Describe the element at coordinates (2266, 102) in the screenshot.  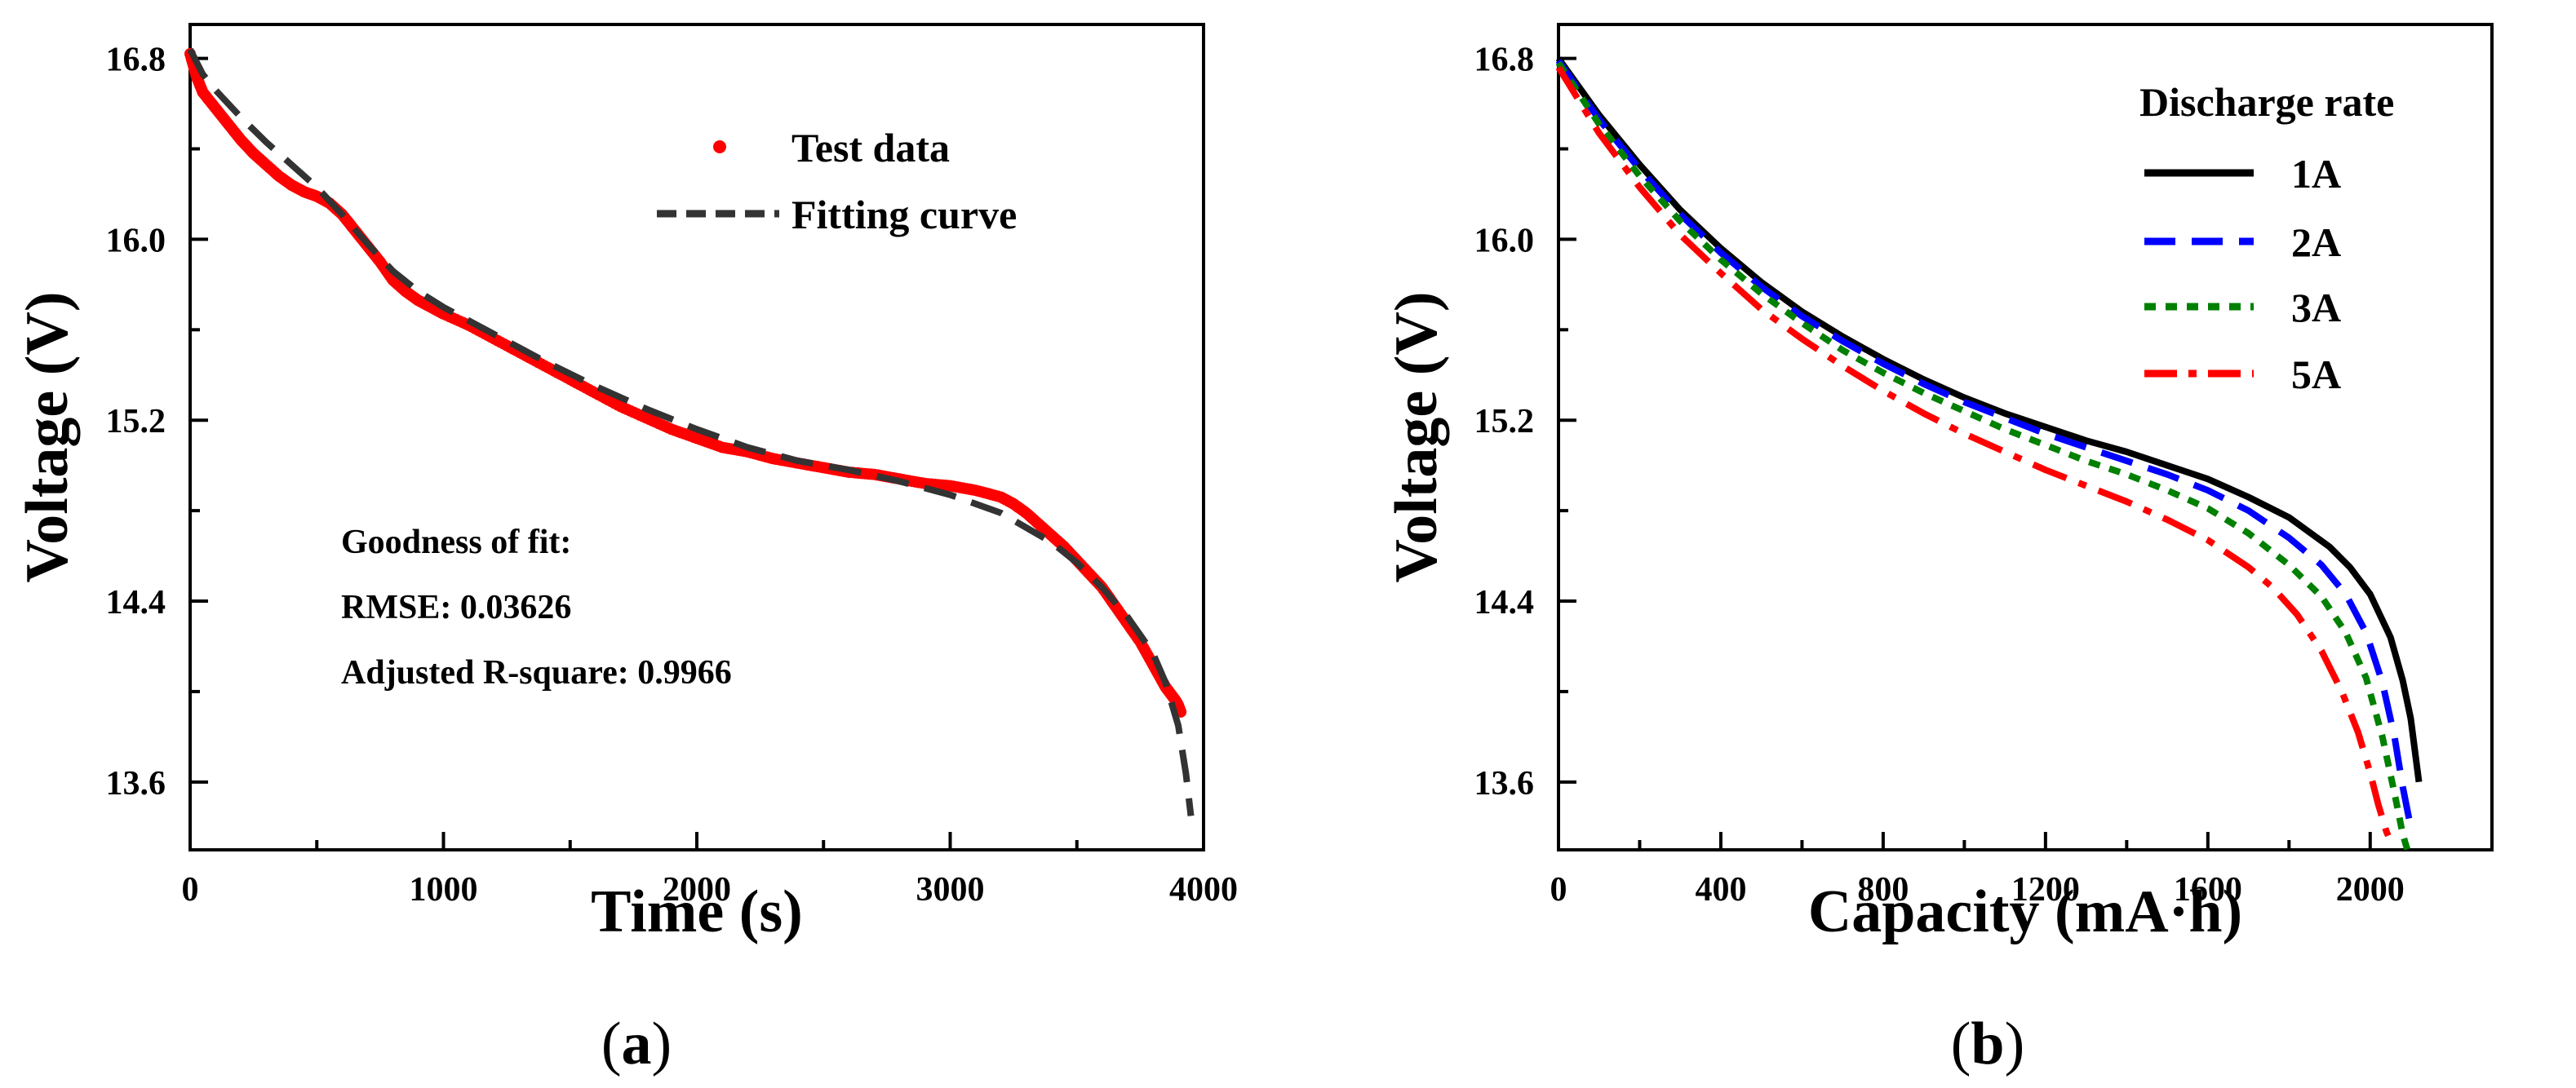
I see `legend-title-discharge-rate: Discharge rate` at that location.